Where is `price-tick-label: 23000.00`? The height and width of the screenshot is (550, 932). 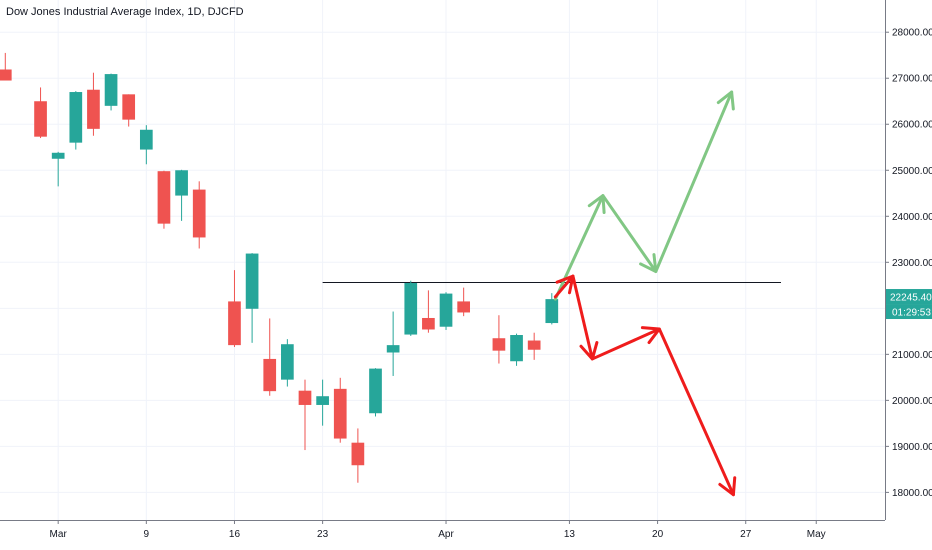
price-tick-label: 23000.00 is located at coordinates (912, 263).